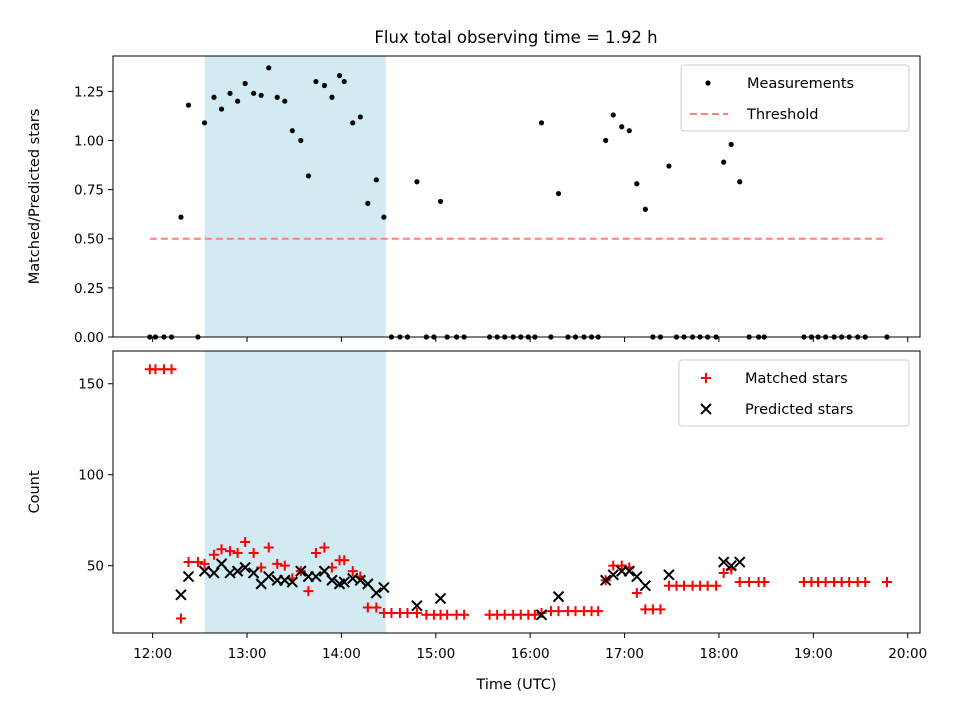 The height and width of the screenshot is (720, 960). Describe the element at coordinates (706, 409) in the screenshot. I see `legend-marker-predicted` at that location.